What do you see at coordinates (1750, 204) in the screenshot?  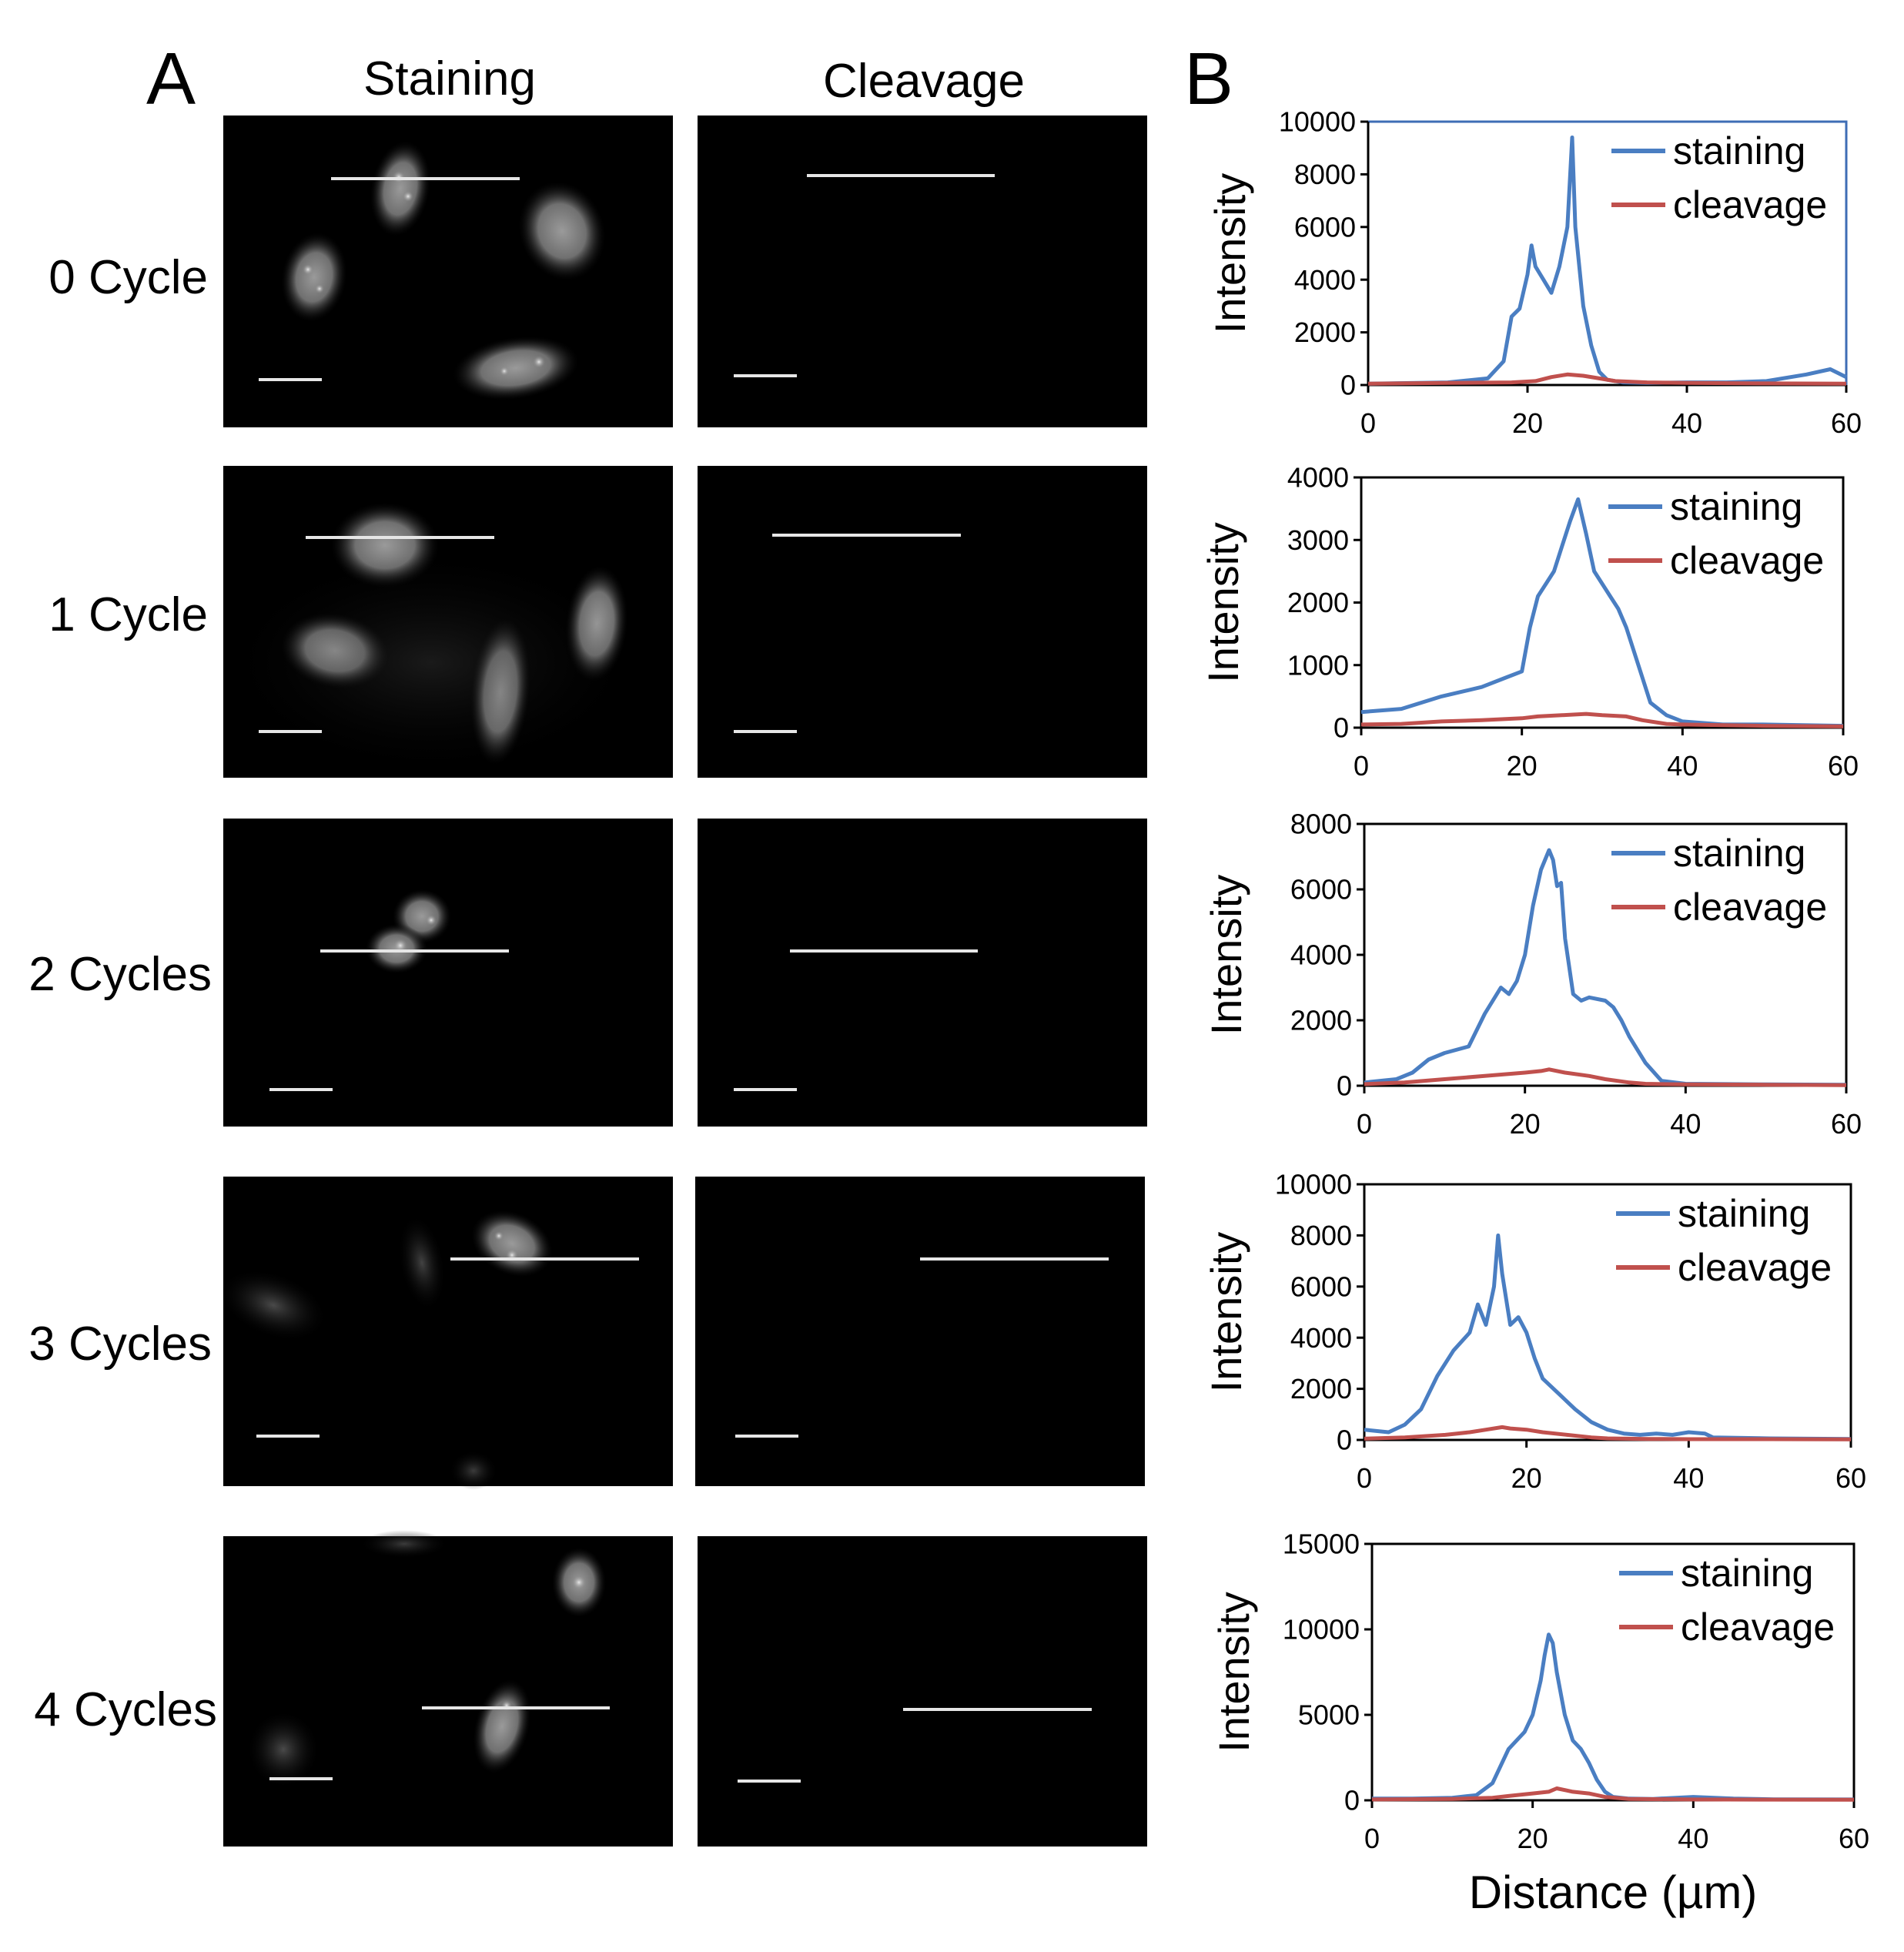 I see `chart-0-legend-label-cleavage: cleavage` at bounding box center [1750, 204].